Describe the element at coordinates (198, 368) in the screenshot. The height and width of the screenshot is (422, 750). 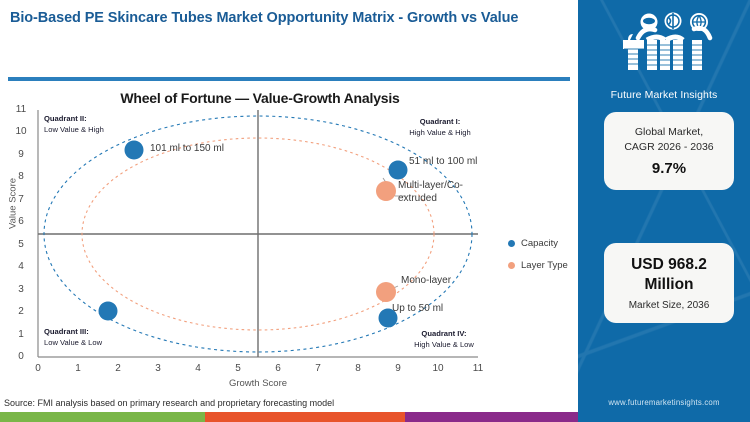
I see `x-tick-4: 4` at that location.